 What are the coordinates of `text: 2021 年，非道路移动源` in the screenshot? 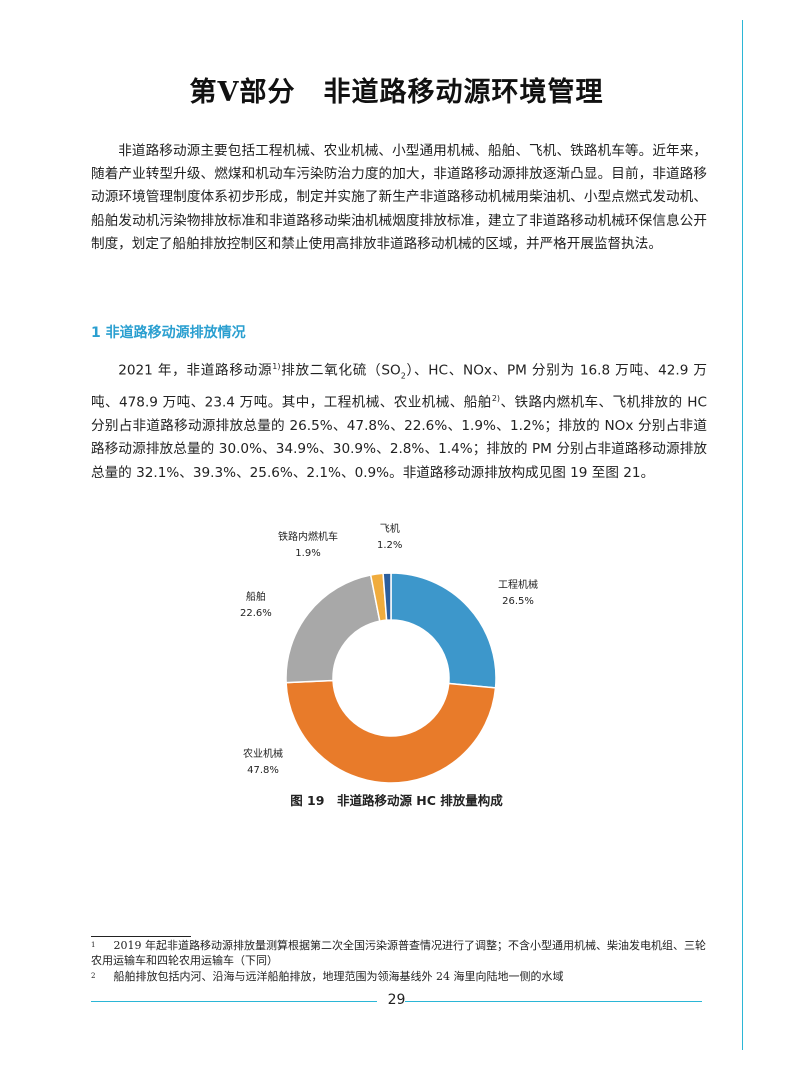 It's located at (195, 370).